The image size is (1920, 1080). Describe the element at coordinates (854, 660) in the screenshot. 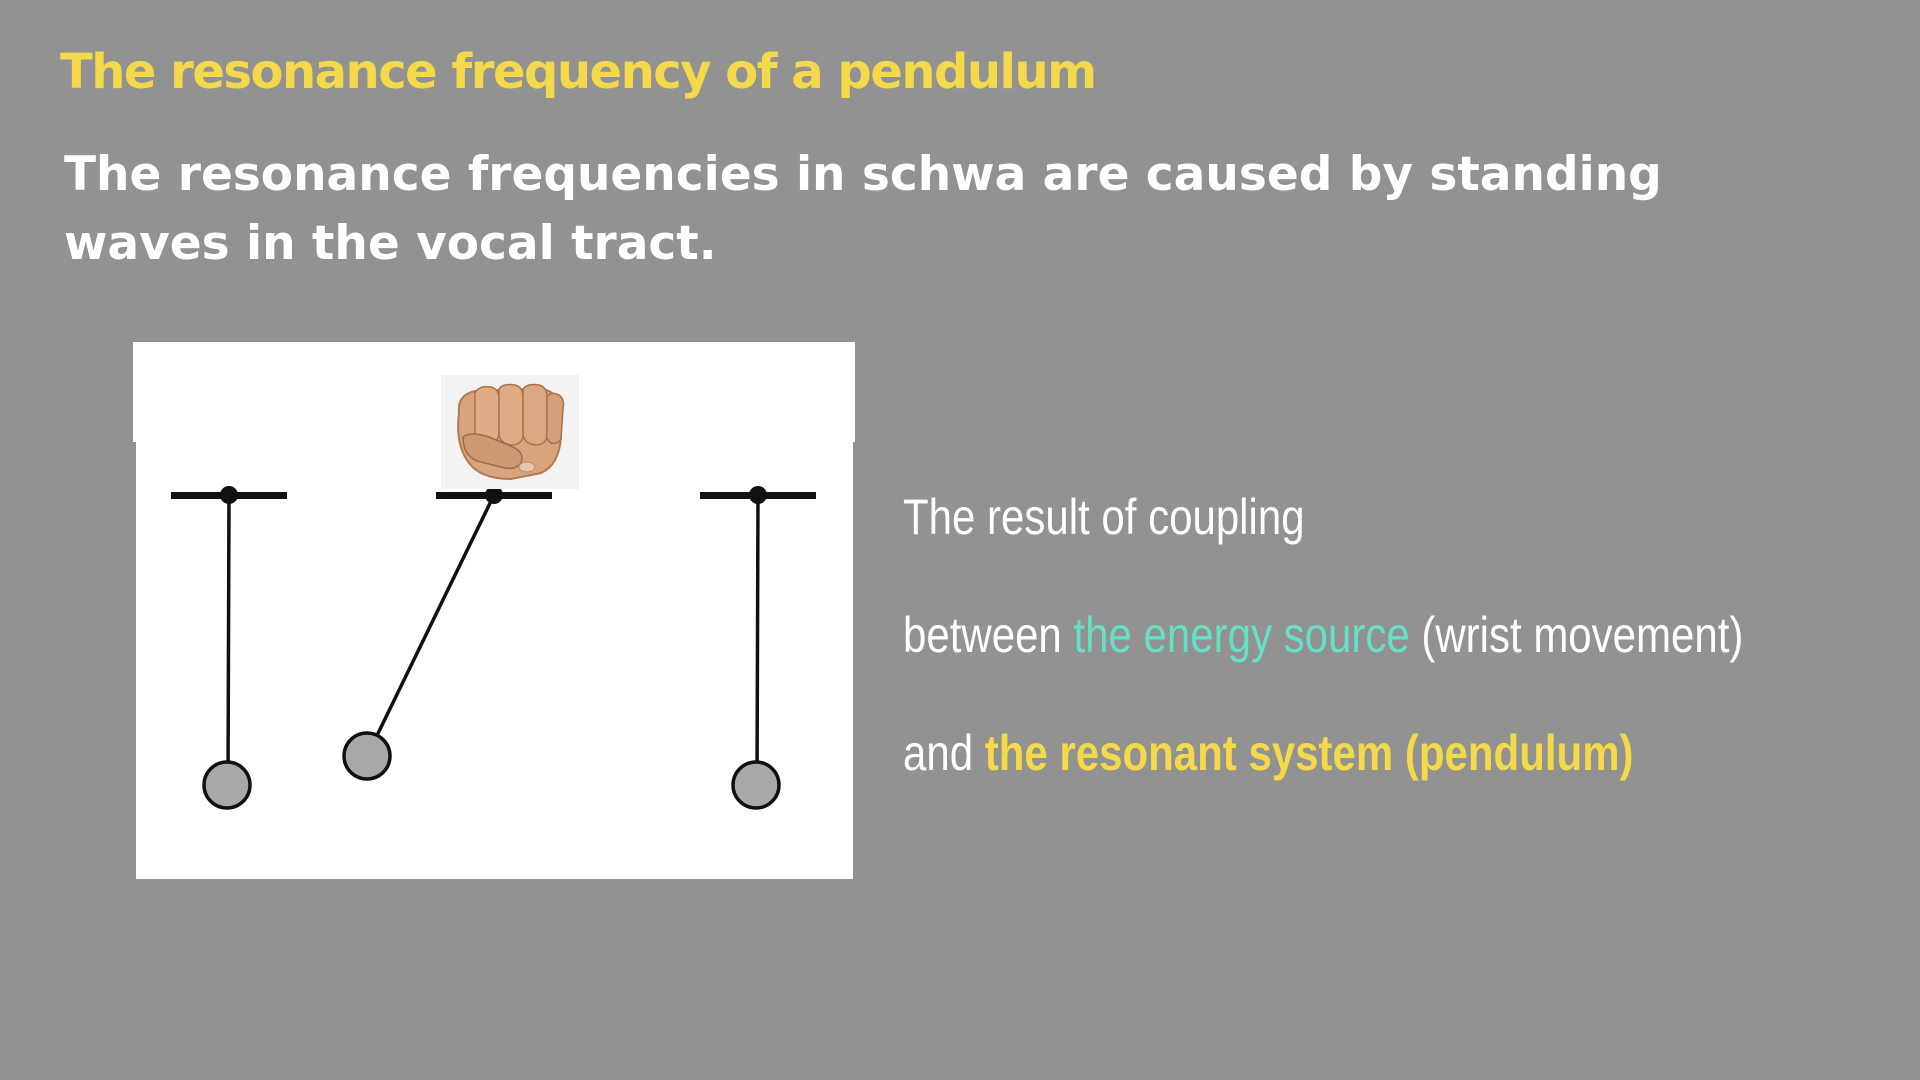

I see `frame-notch-right` at that location.